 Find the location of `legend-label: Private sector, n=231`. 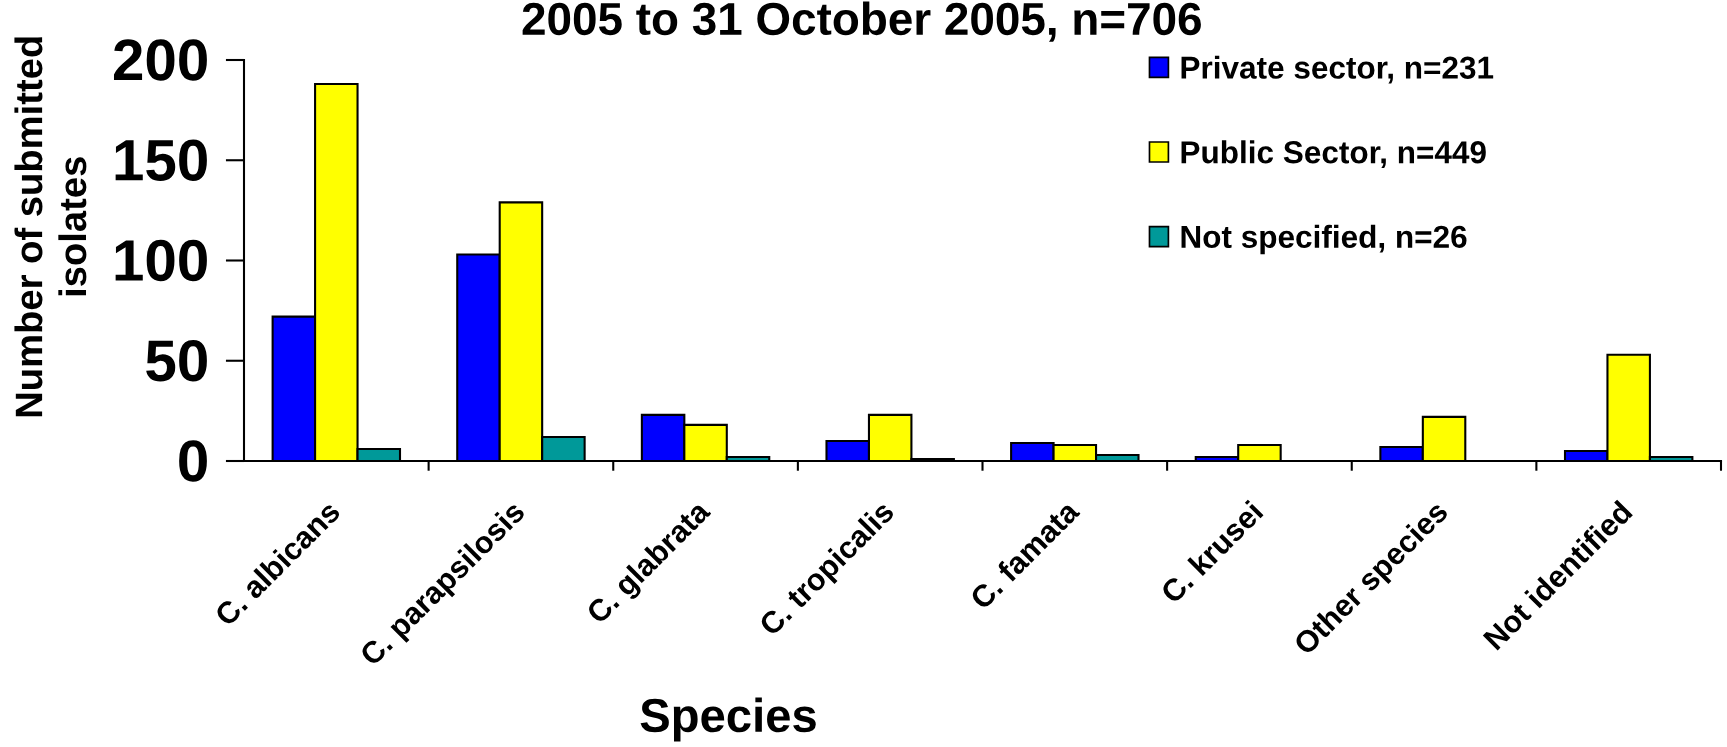

legend-label: Private sector, n=231 is located at coordinates (1337, 69).